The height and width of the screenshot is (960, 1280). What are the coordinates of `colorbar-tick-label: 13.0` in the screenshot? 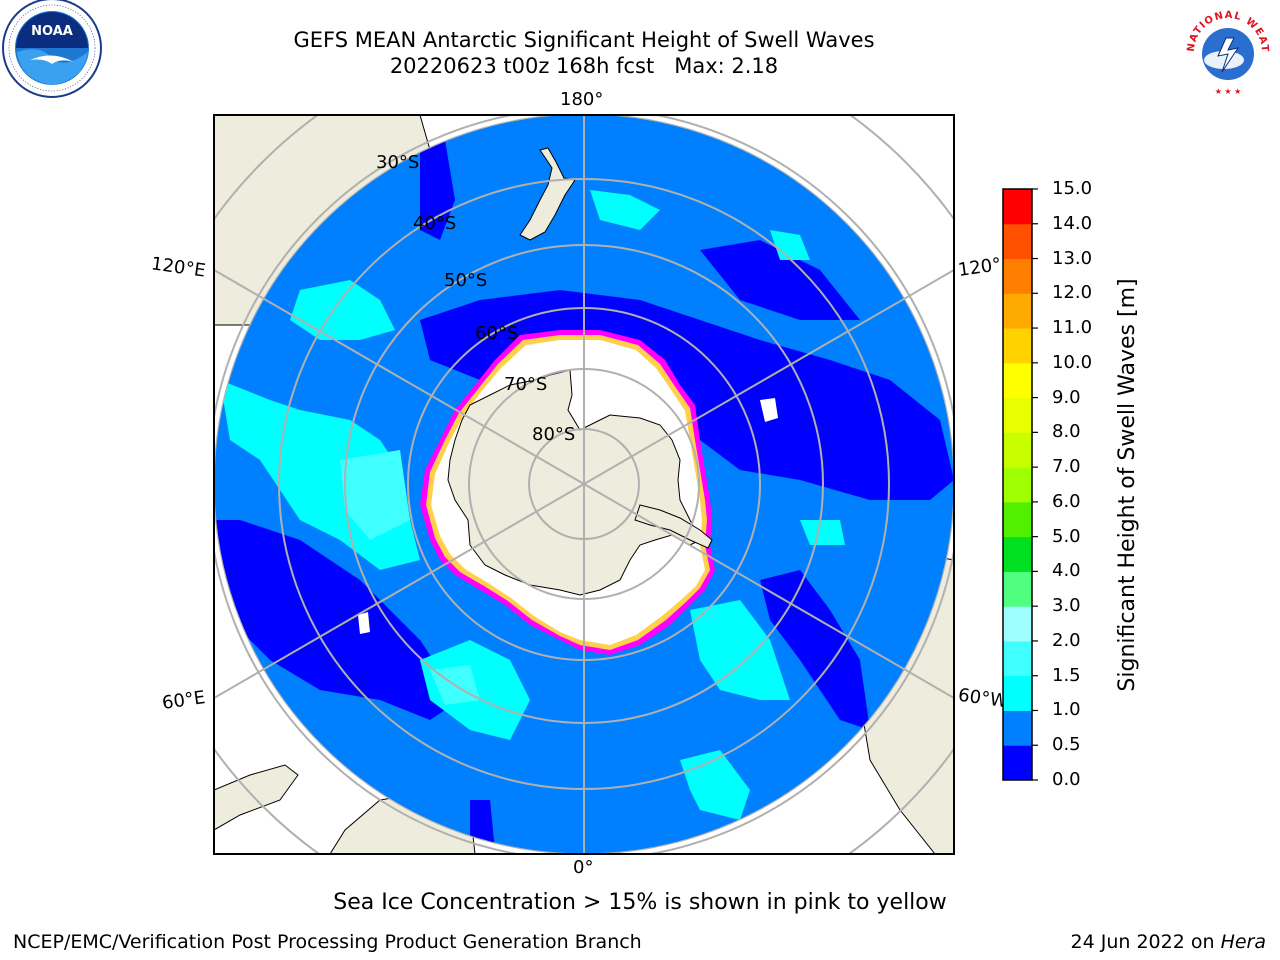 It's located at (1072, 258).